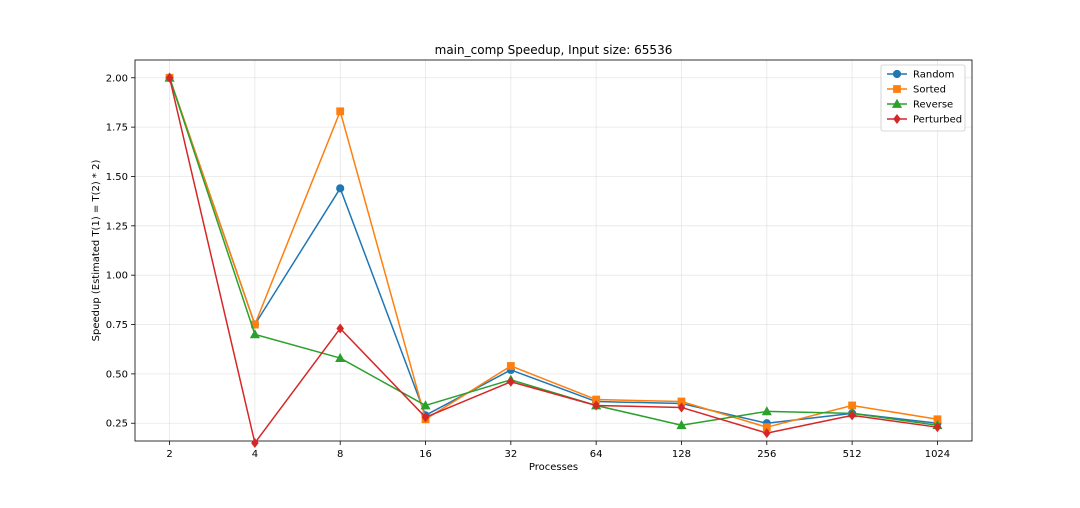 Image resolution: width=1080 pixels, height=508 pixels. Describe the element at coordinates (852, 454) in the screenshot. I see `x-tick-label: 512` at that location.